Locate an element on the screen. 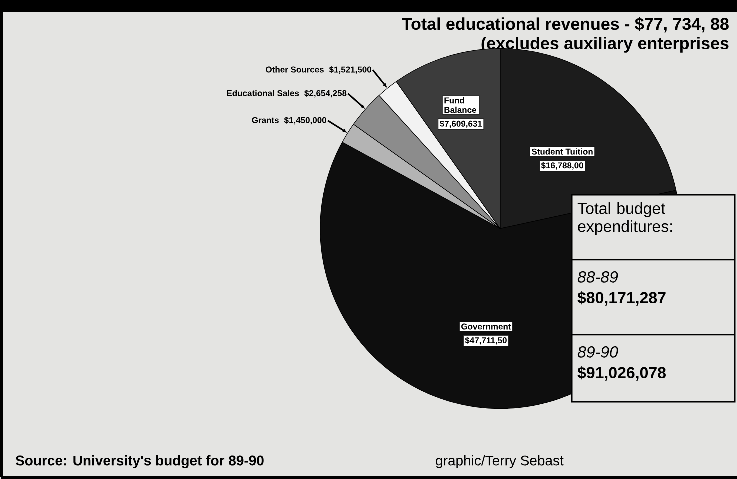 This screenshot has height=479, width=737. text: $80,171,287 is located at coordinates (622, 299).